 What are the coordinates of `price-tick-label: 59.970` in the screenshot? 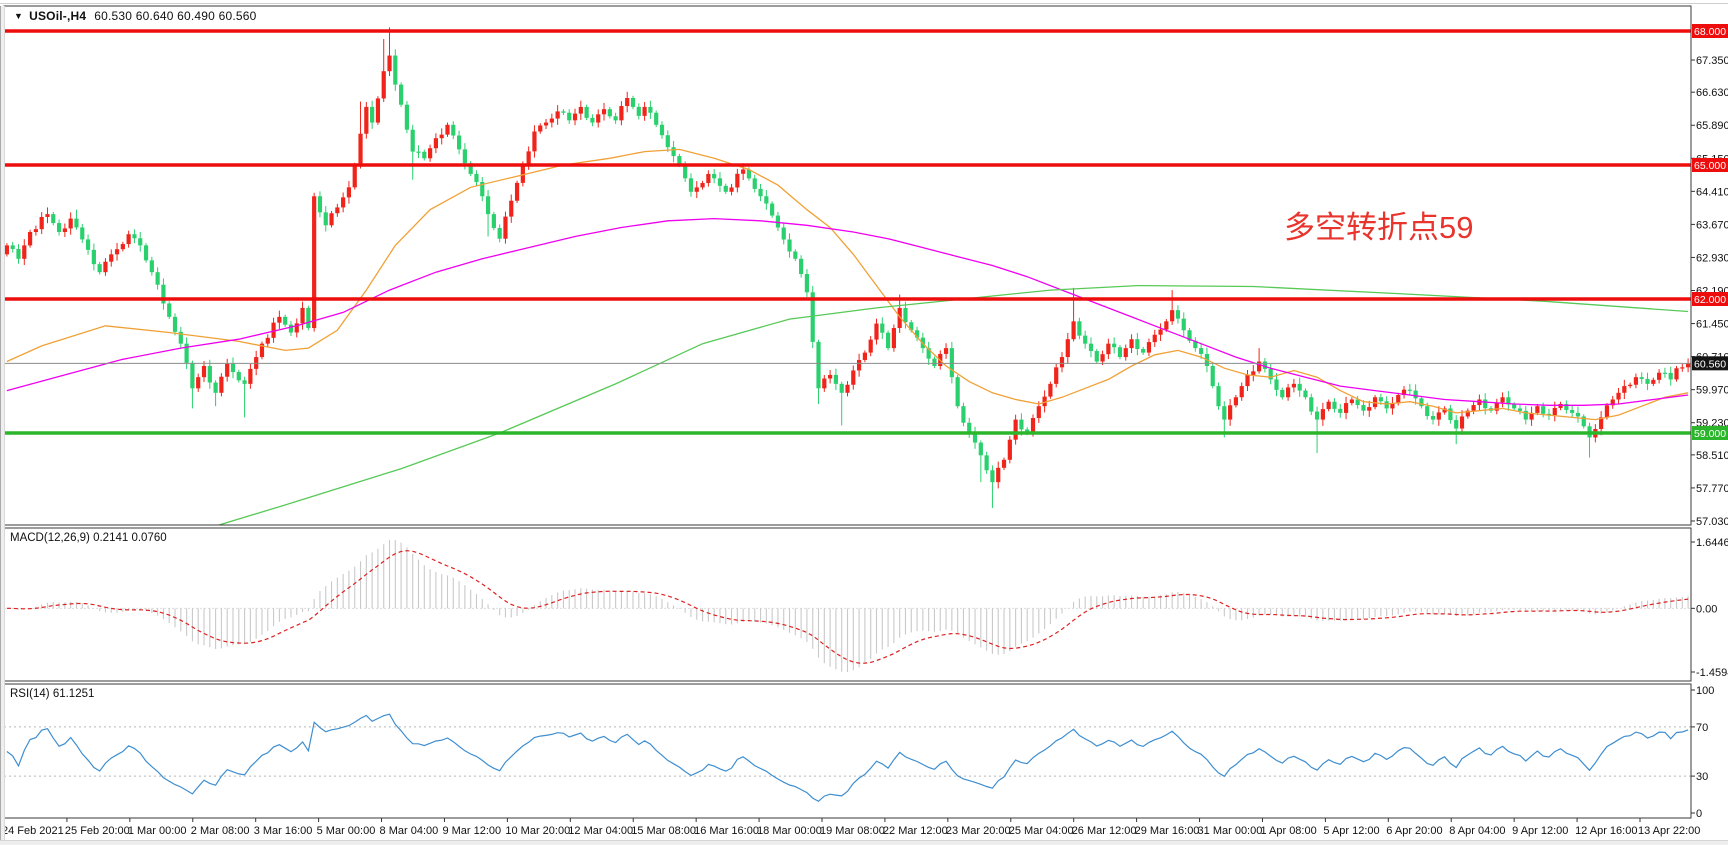 It's located at (1712, 391).